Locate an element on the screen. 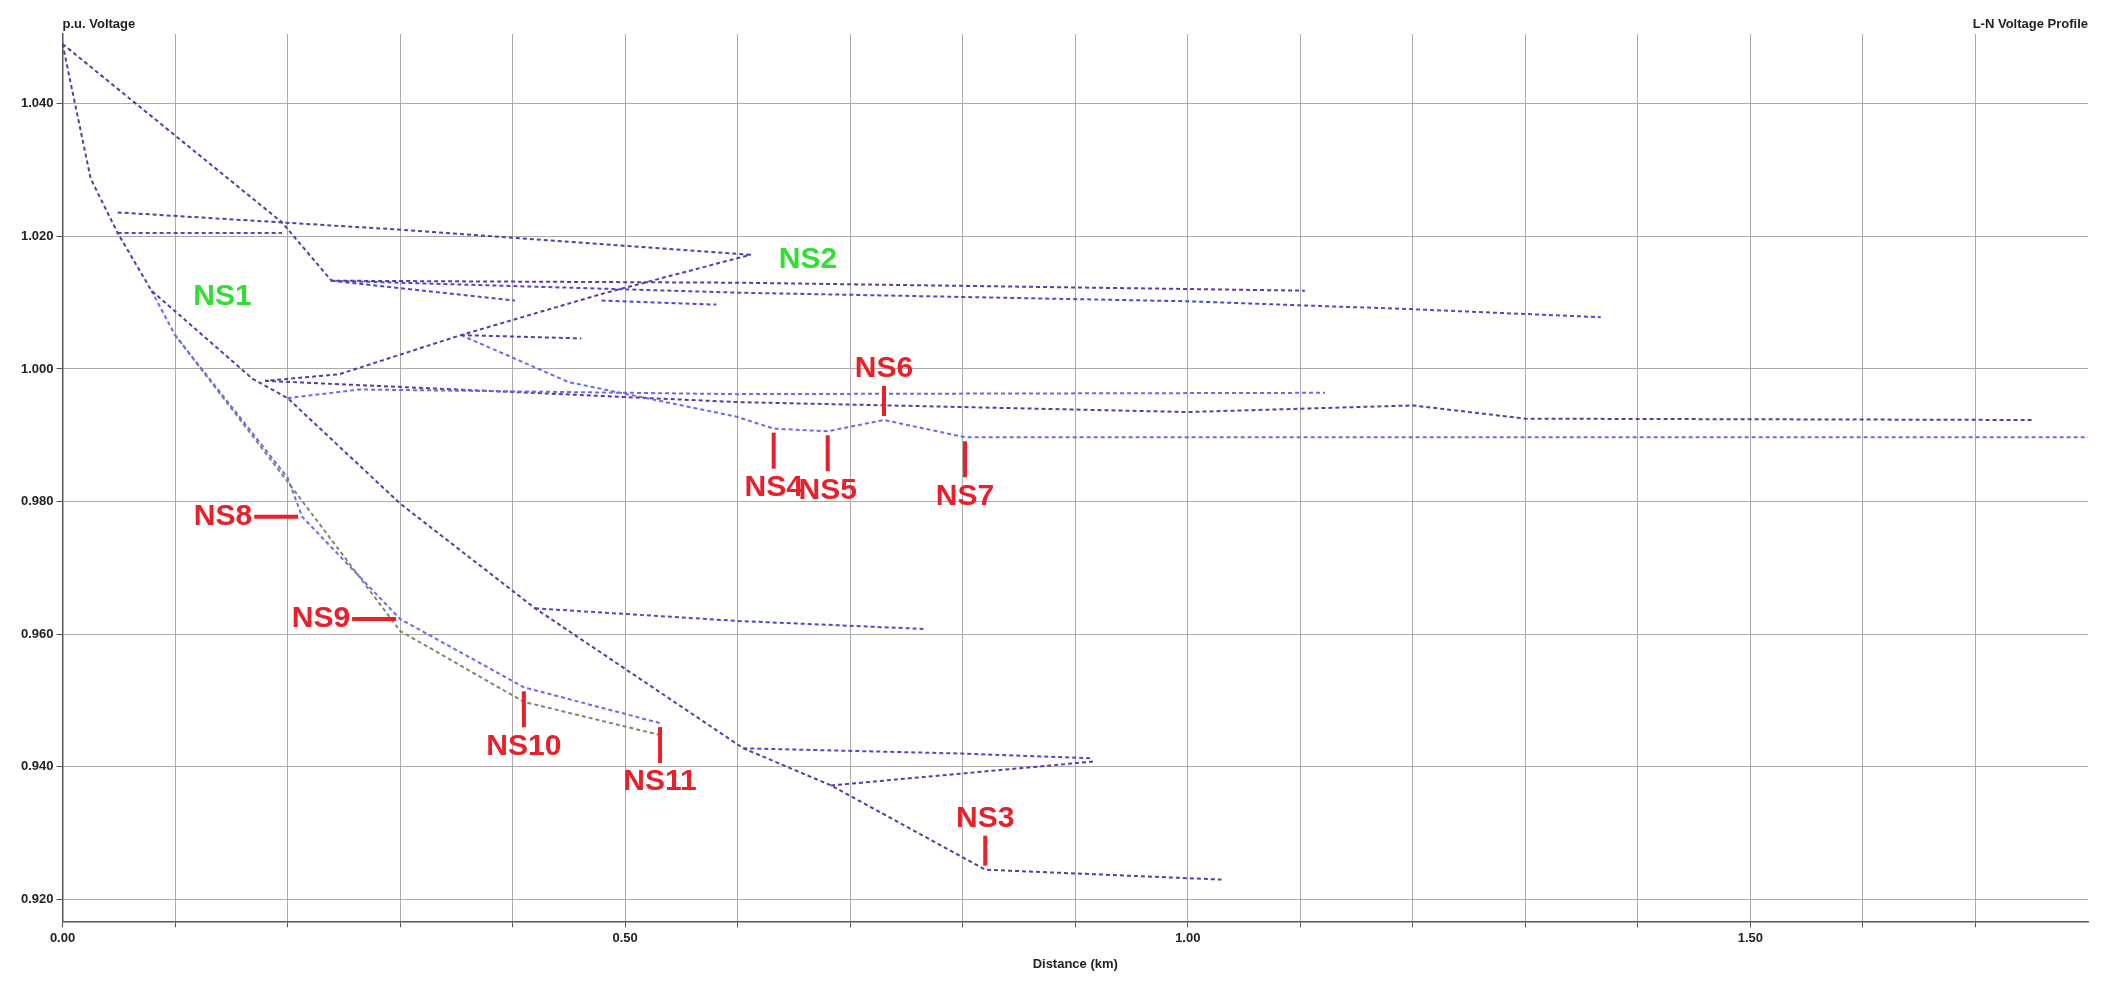 Image resolution: width=2127 pixels, height=987 pixels. y-tick-label: 1.000 is located at coordinates (37, 368).